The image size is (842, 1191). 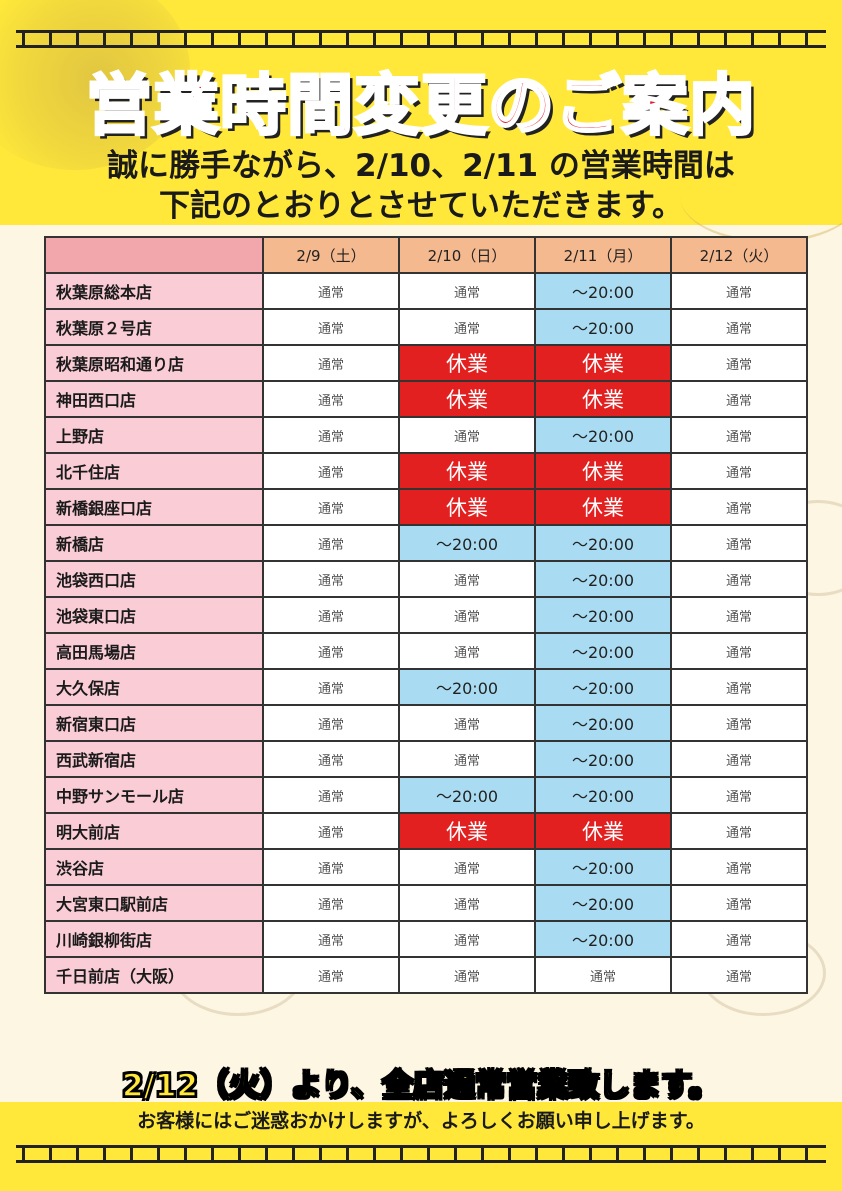 What do you see at coordinates (426, 867) in the screenshot?
I see `table-row: 渋谷店 通常 通常 ～20:00 通常` at bounding box center [426, 867].